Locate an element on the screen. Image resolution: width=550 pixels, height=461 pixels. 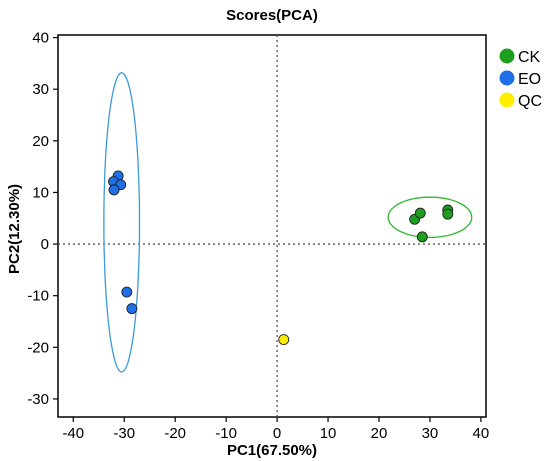
x-tick-label: -30 is located at coordinates (124, 433).